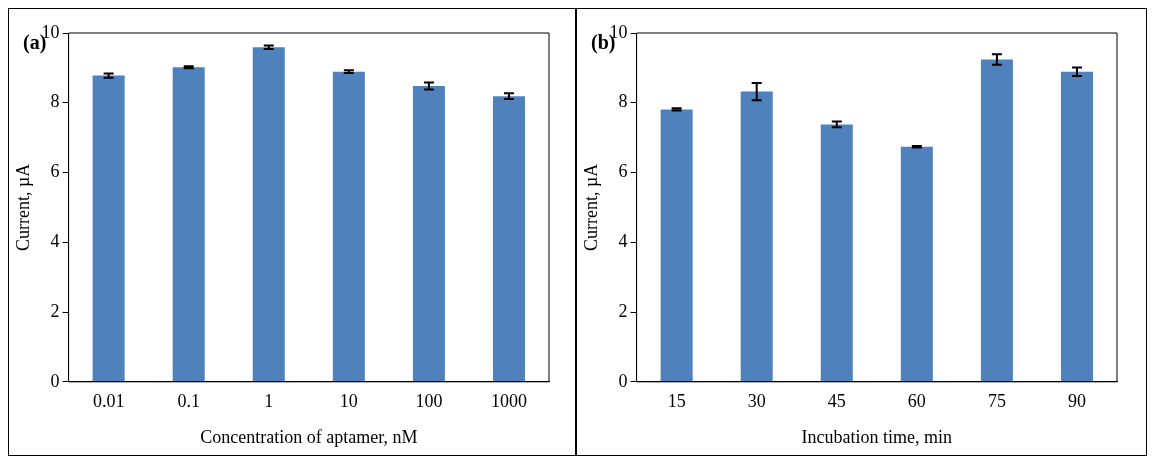  I want to click on x-axis-title: Concentration of aptamer, nM, so click(309, 436).